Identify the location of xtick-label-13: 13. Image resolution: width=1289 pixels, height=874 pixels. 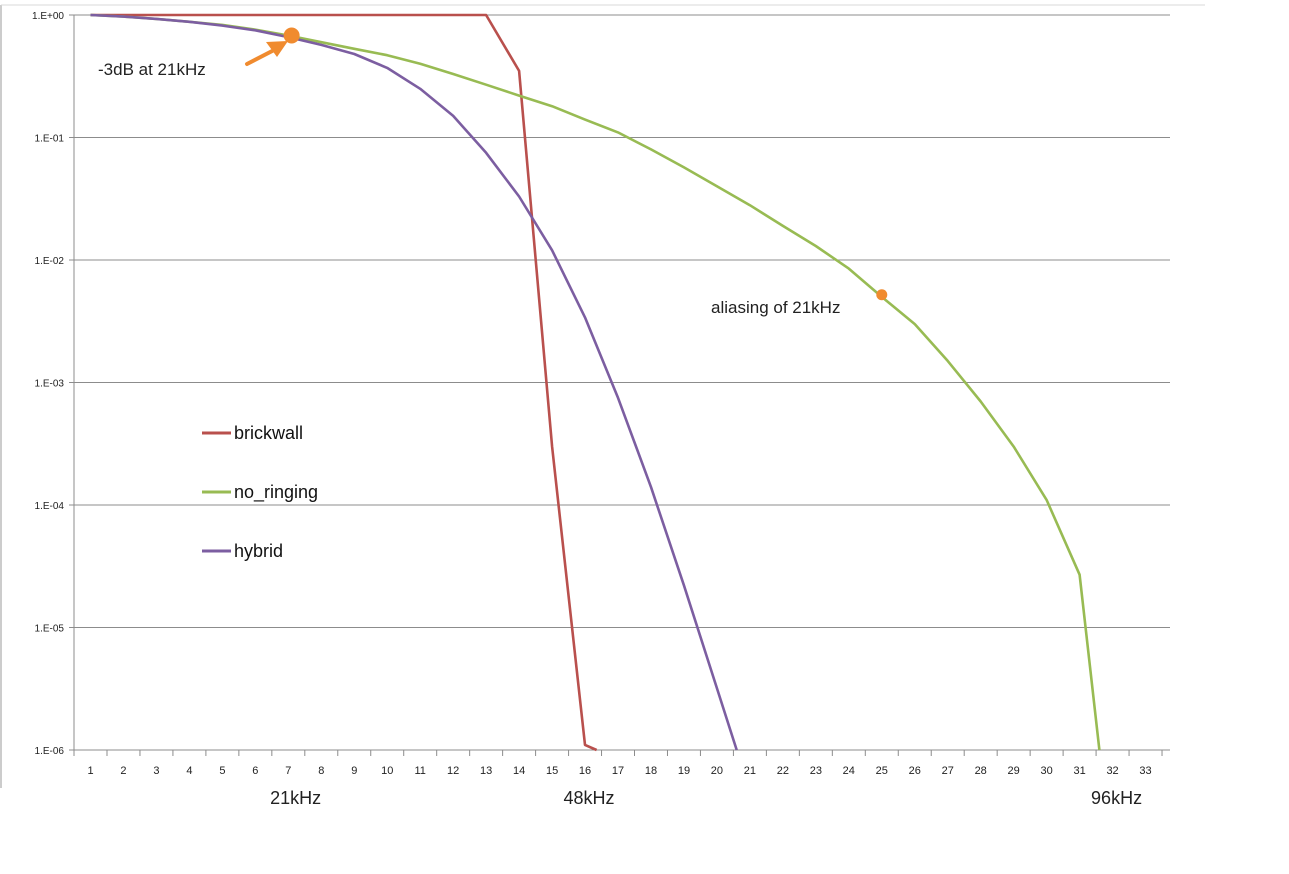
(486, 771).